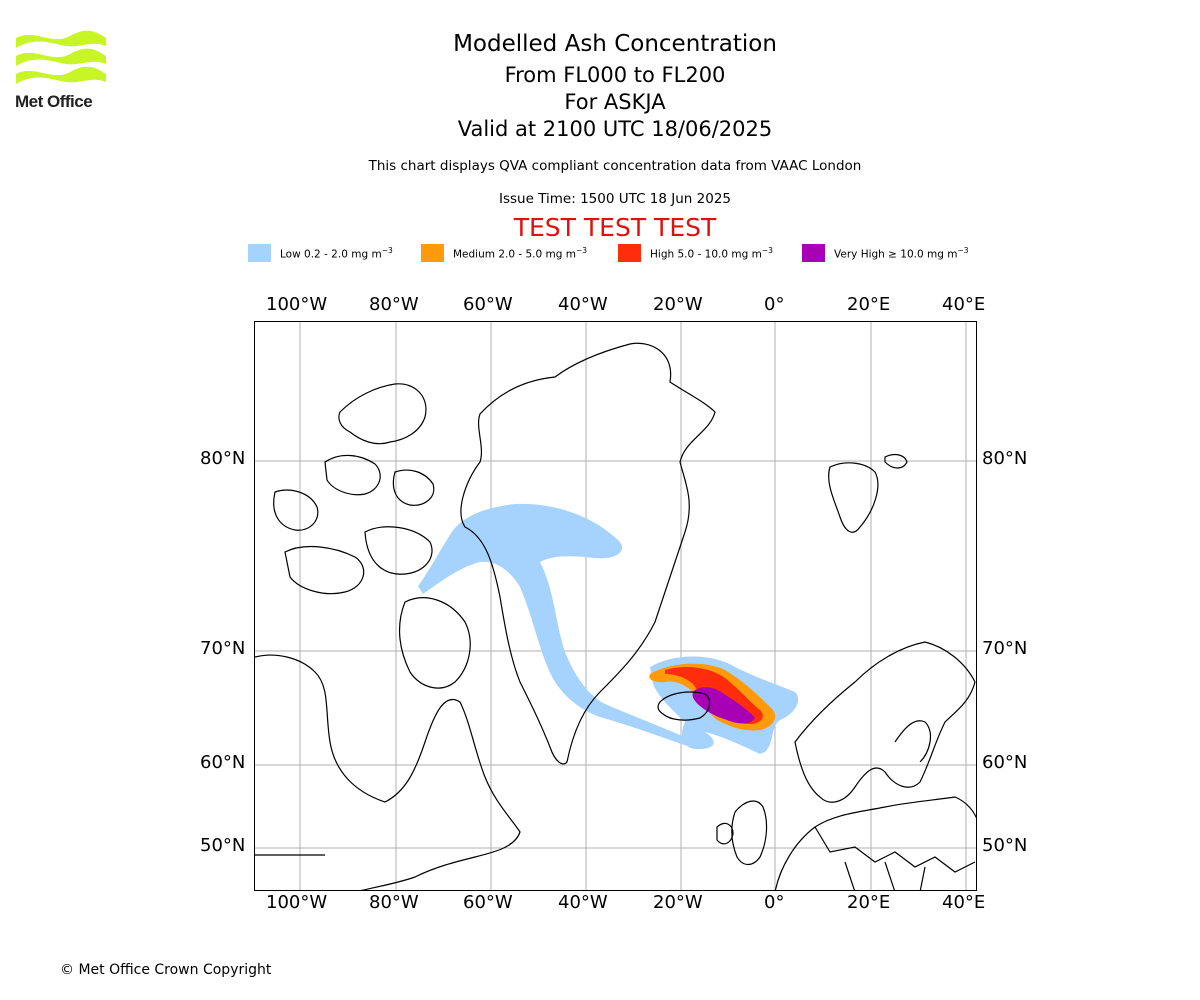 This screenshot has width=1200, height=1000. I want to click on met-office-logo, so click(61, 57).